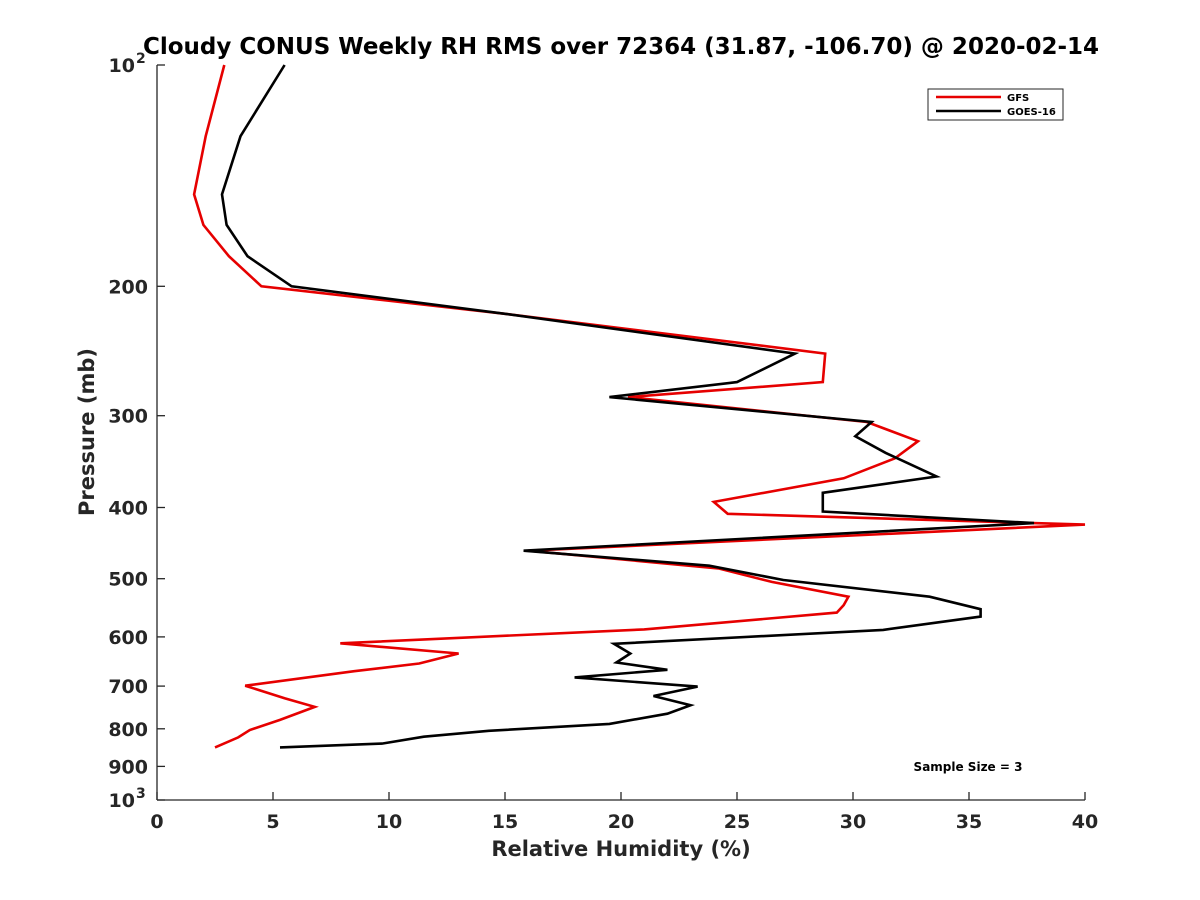 This screenshot has height=900, width=1200. I want to click on y-tick-label: 600, so click(128, 638).